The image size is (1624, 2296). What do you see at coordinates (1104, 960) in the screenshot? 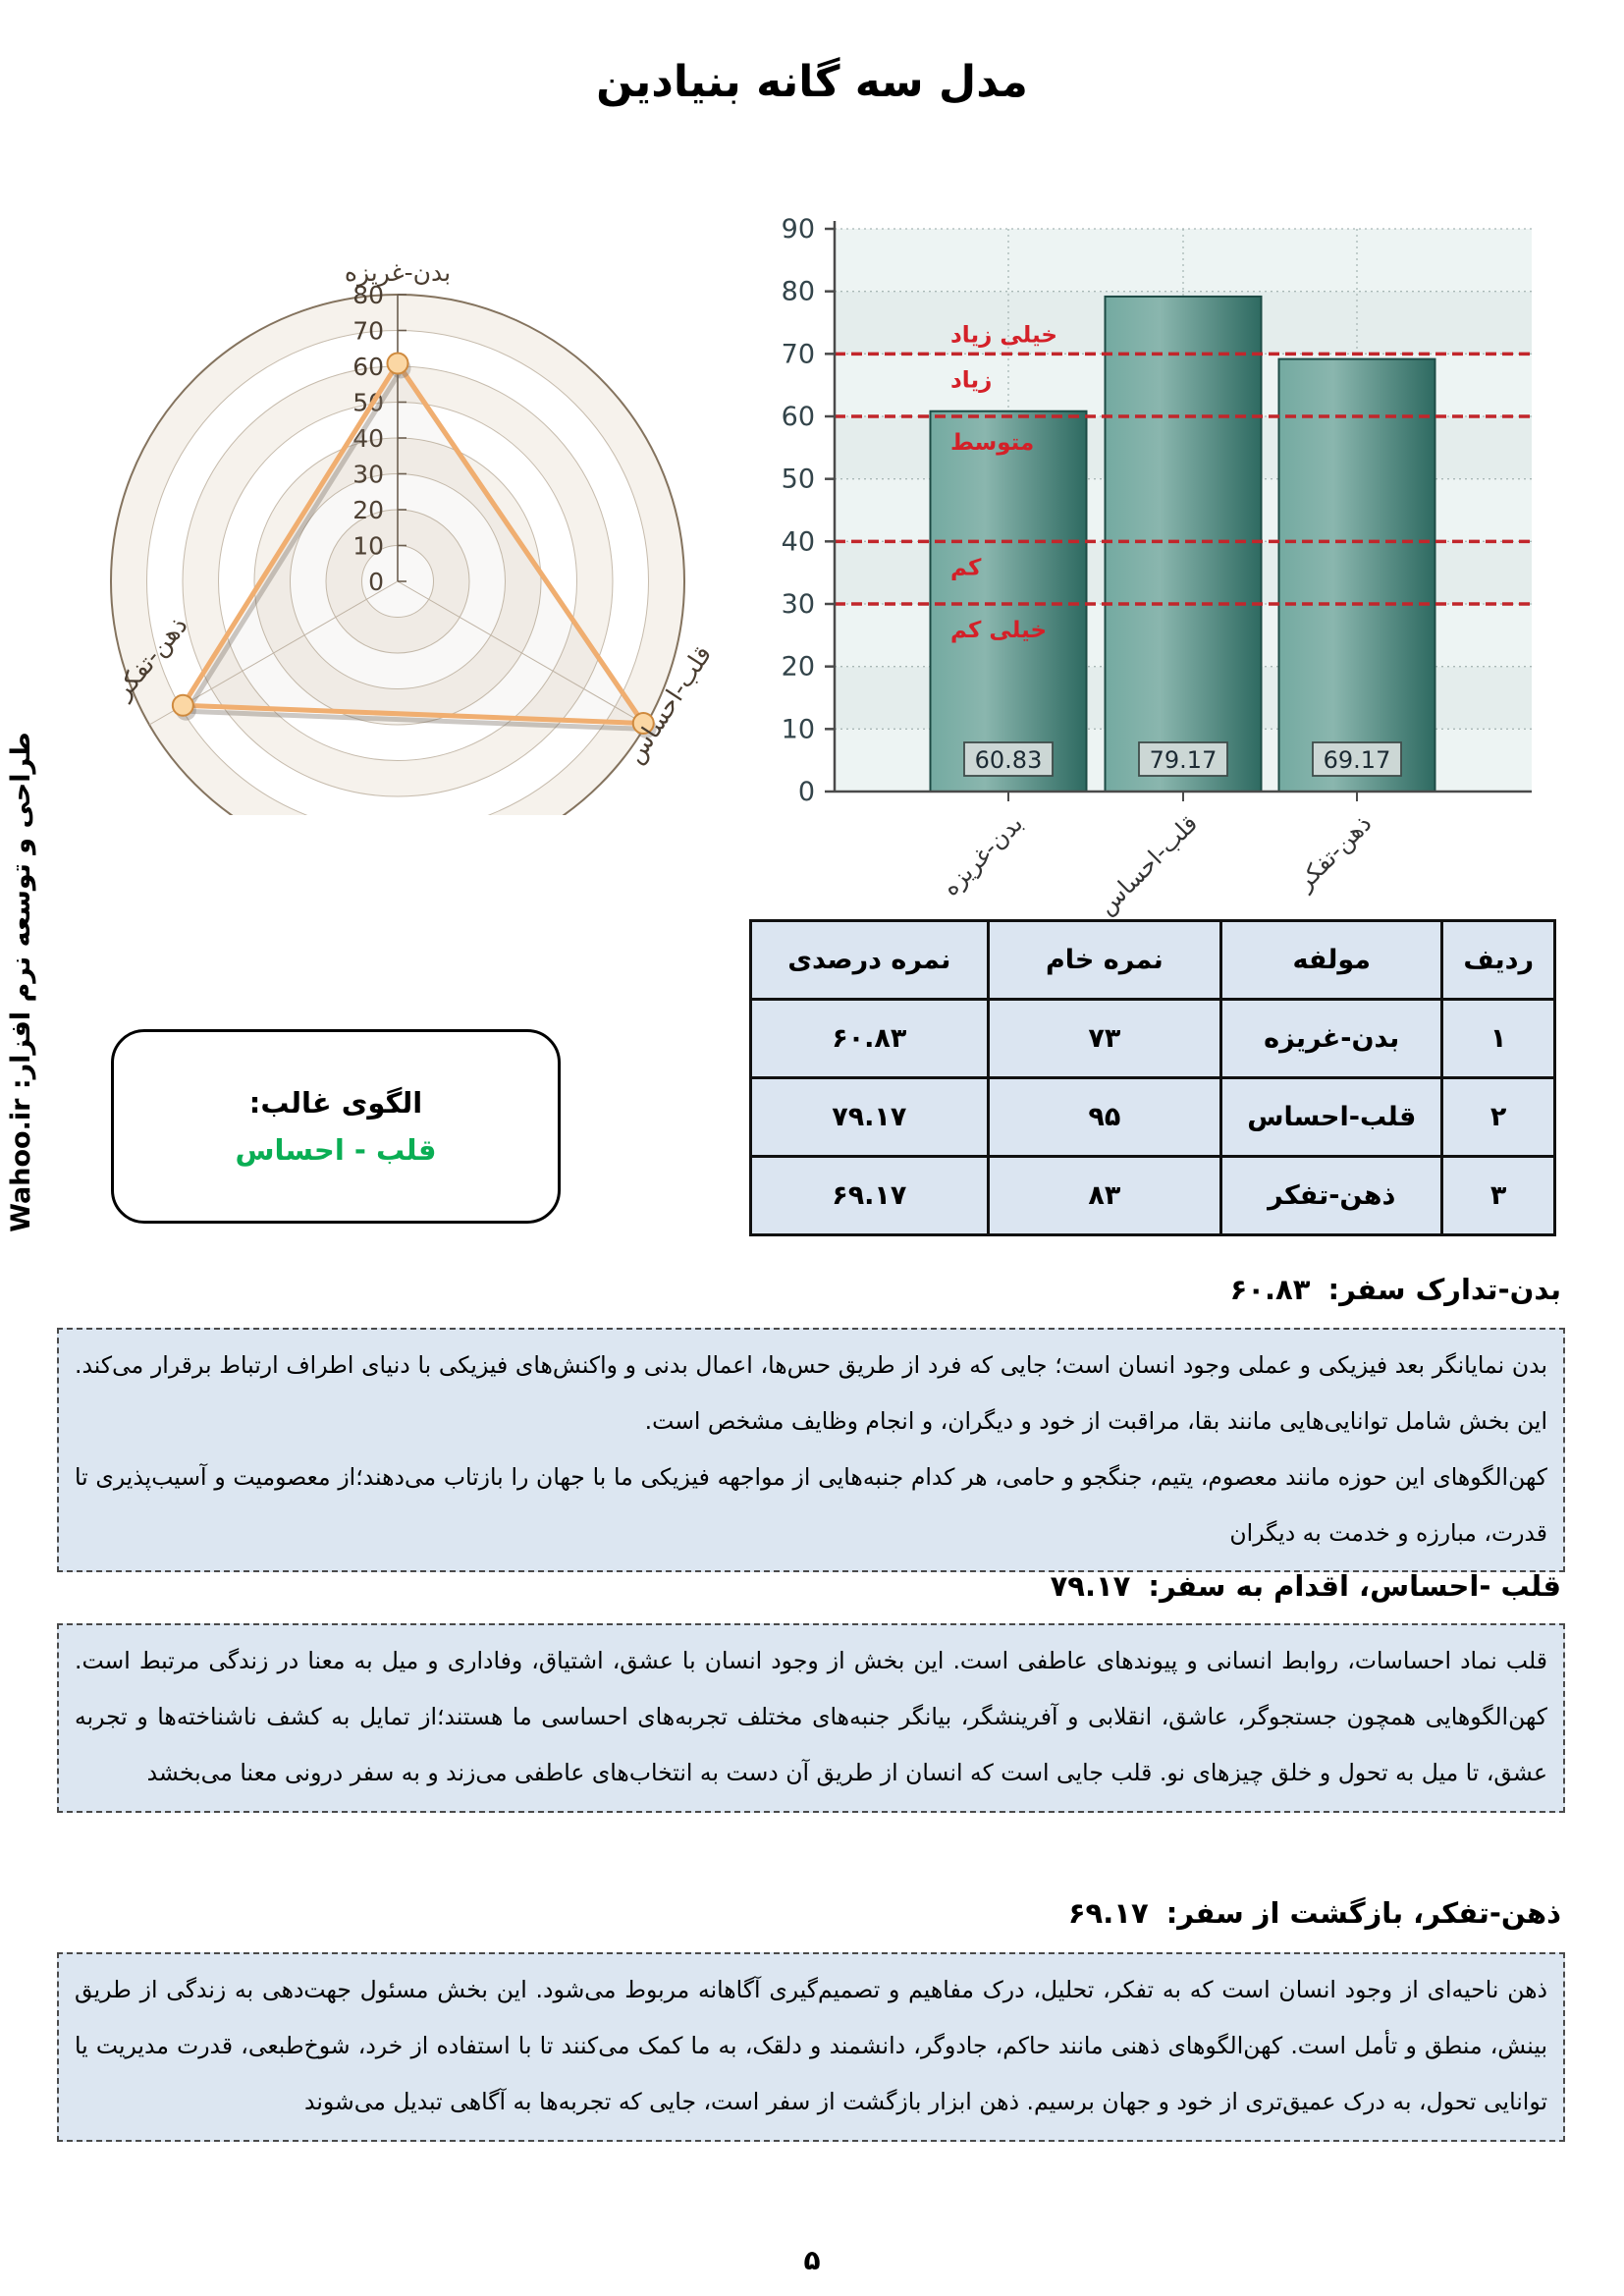
I see `table-header-cell: نمره خام` at bounding box center [1104, 960].